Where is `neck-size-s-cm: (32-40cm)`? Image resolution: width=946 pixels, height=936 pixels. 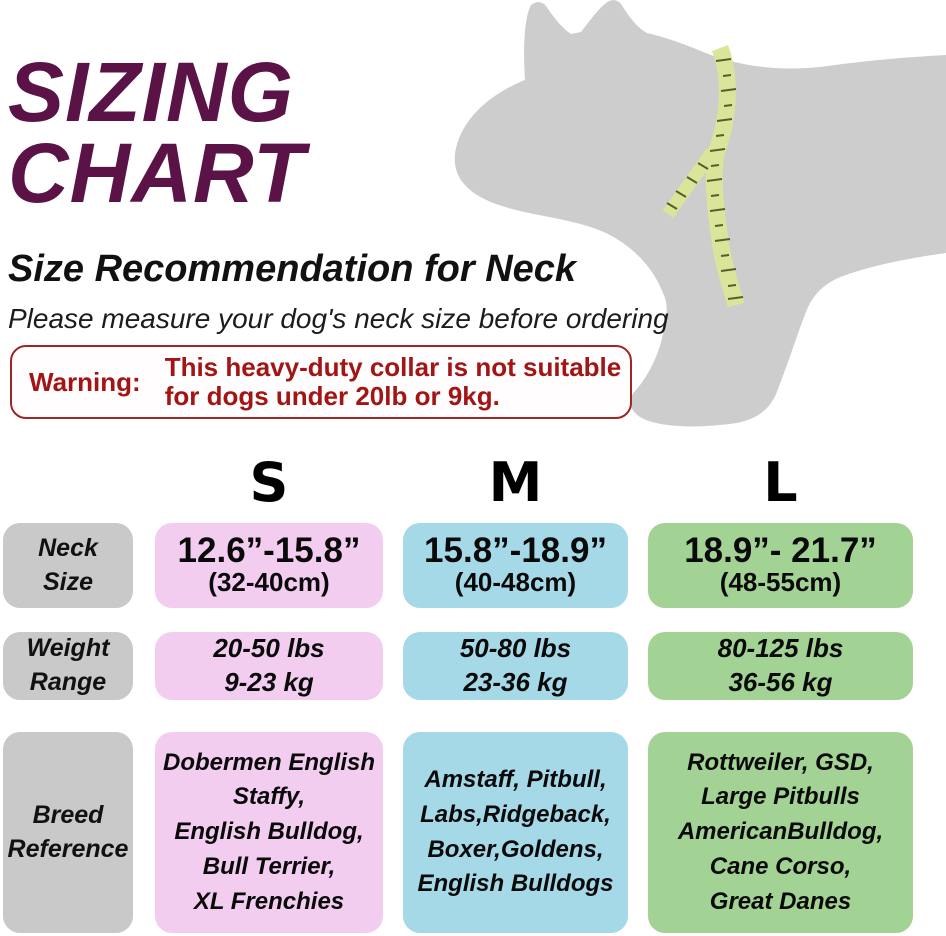
neck-size-s-cm: (32-40cm) is located at coordinates (269, 582).